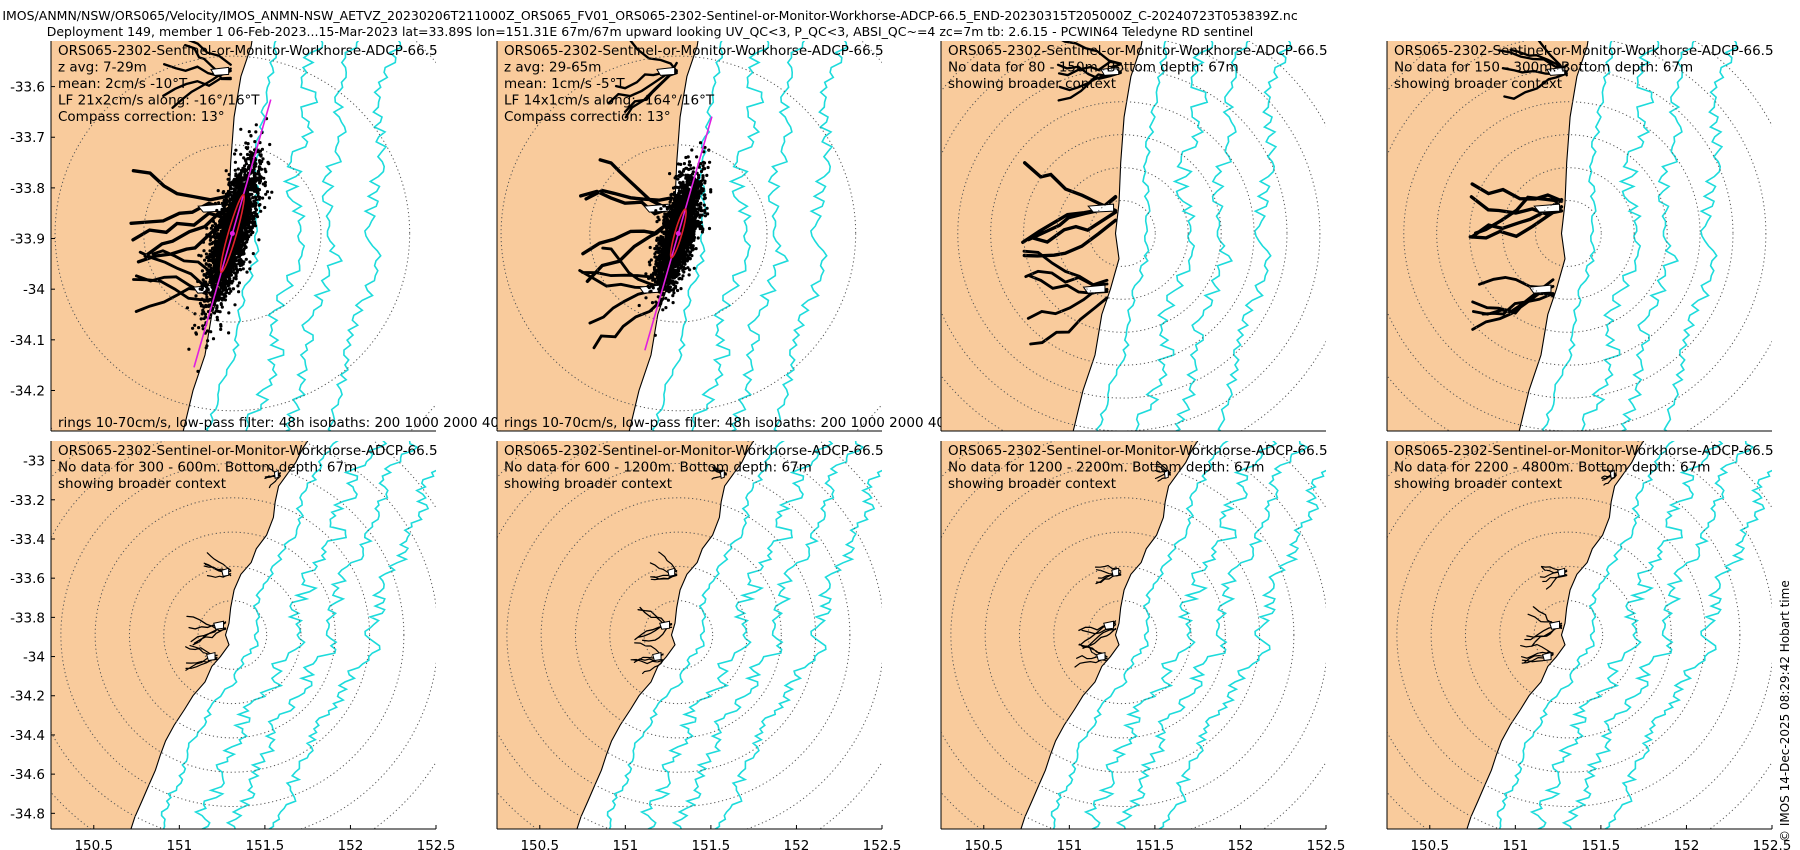 The image size is (1800, 850). I want to click on y-tick-label: -34.8, so click(27, 814).